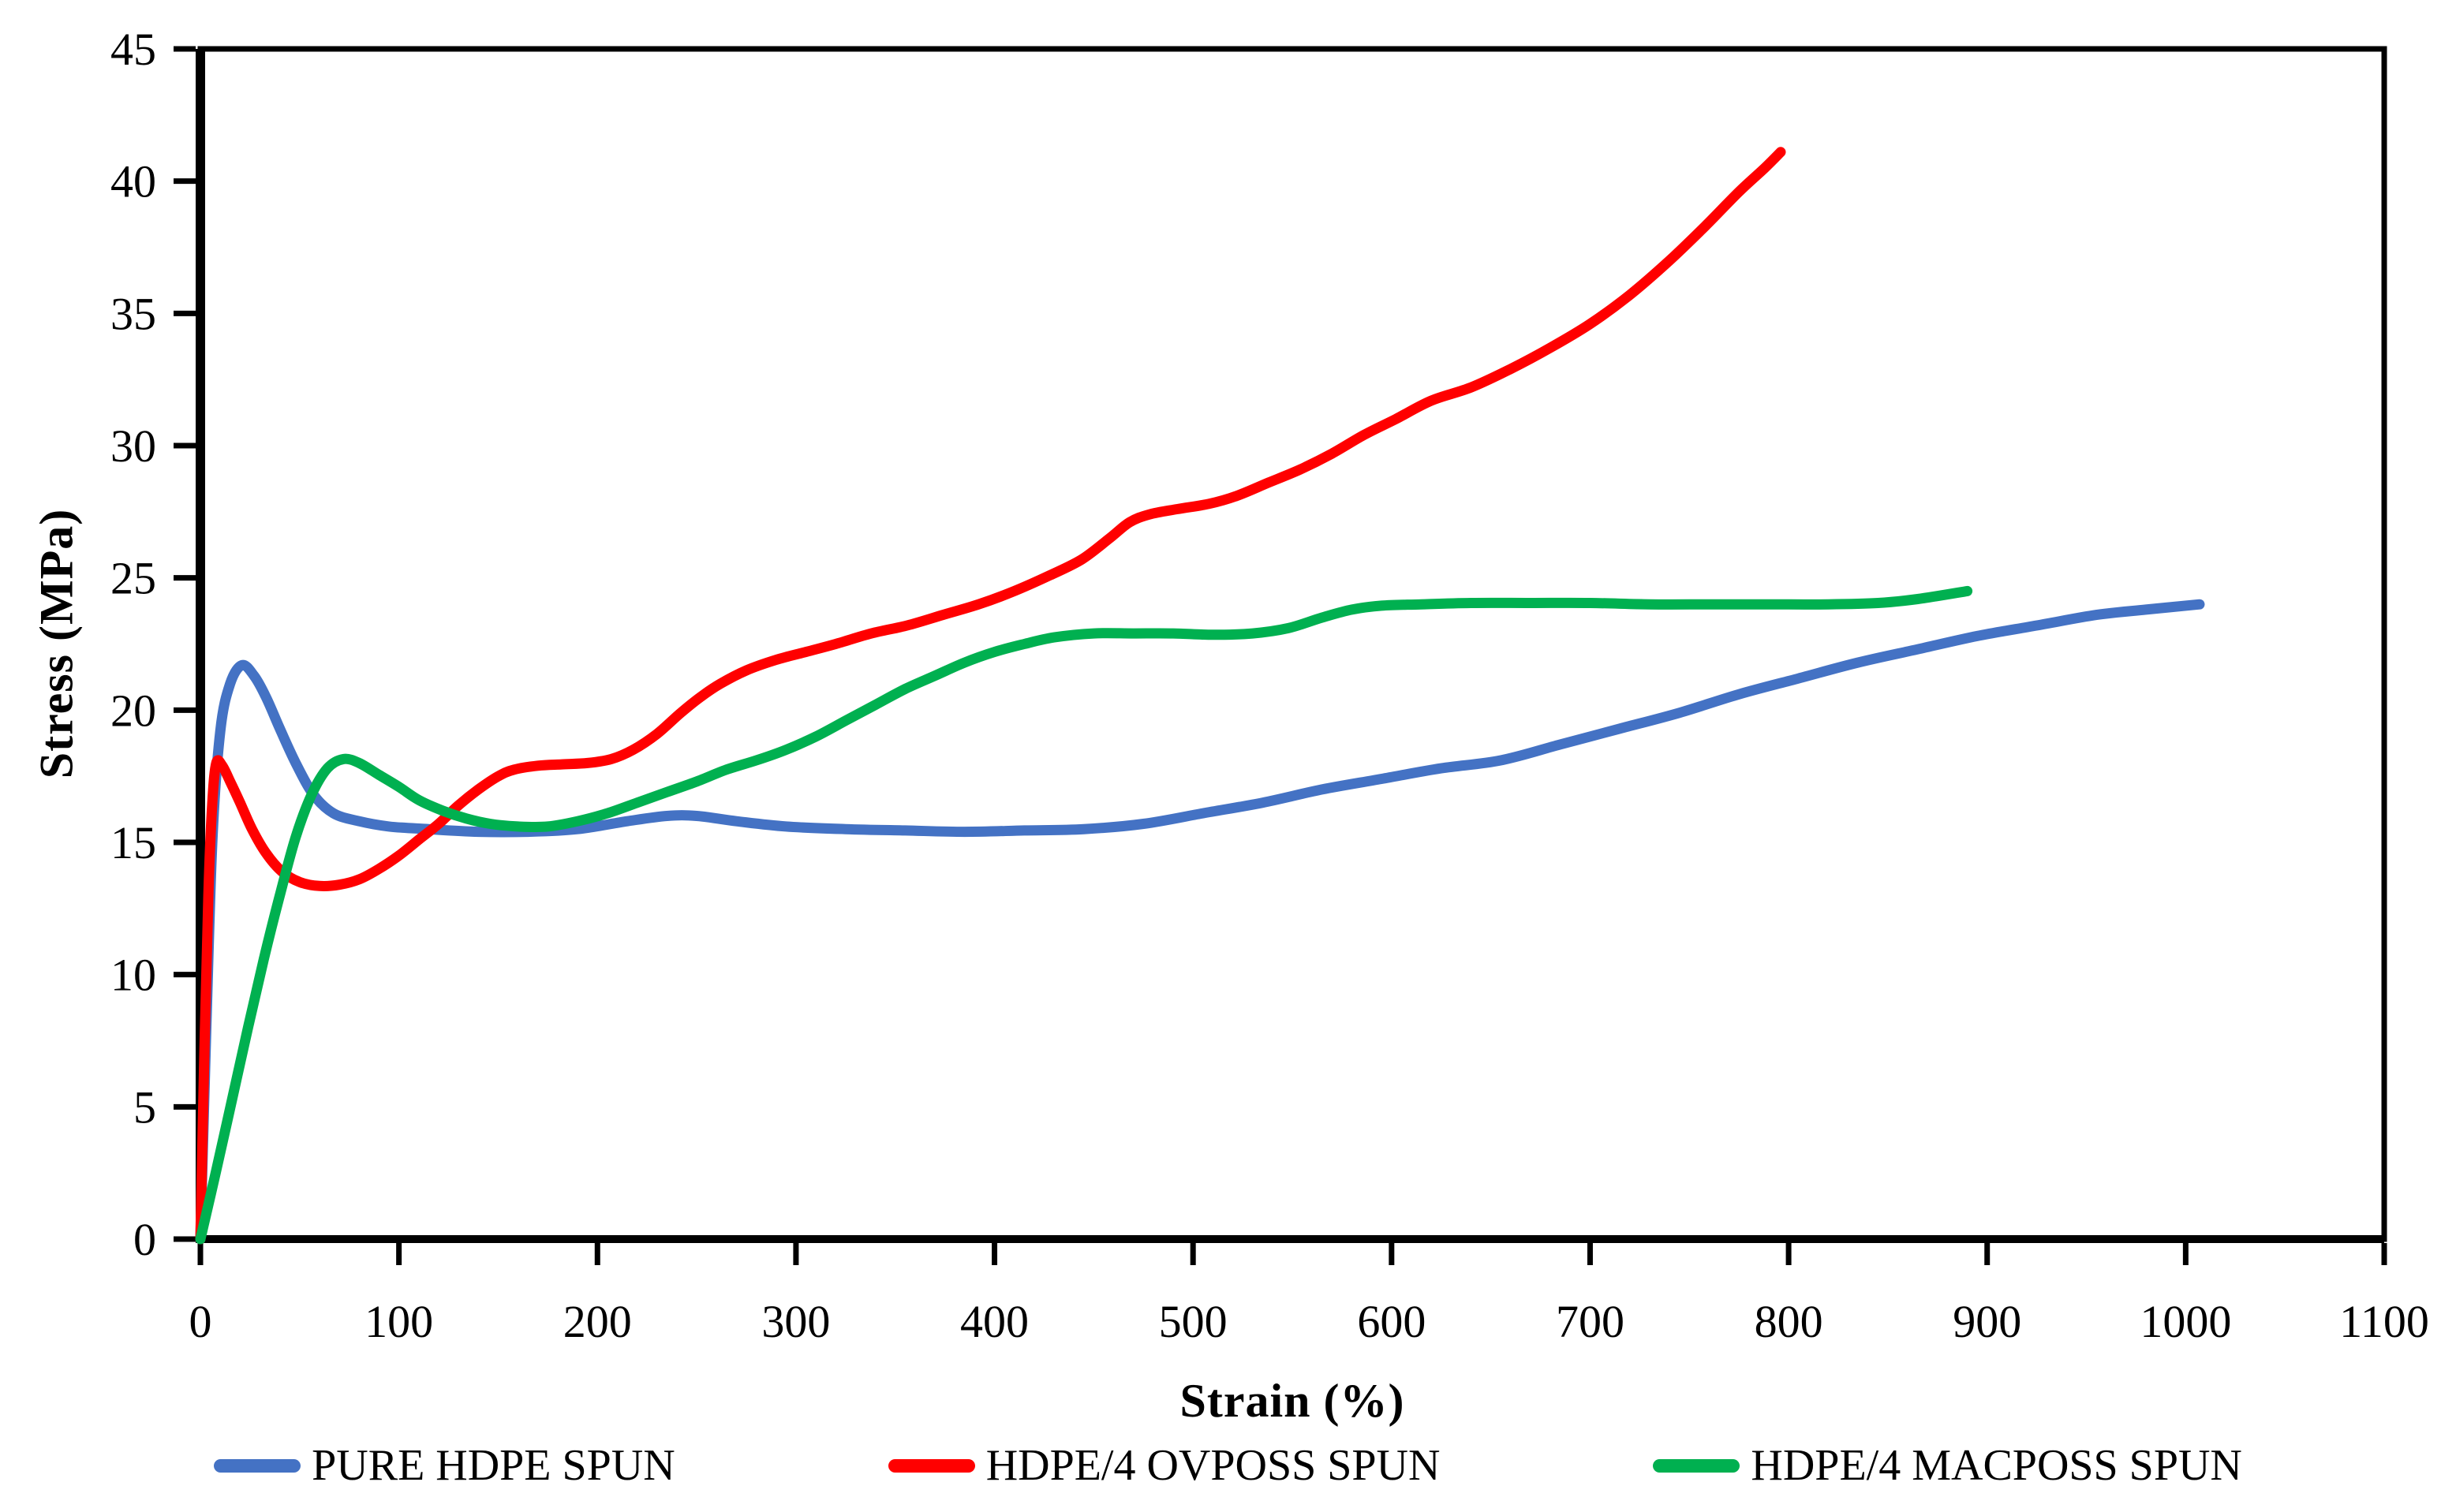 This screenshot has height=1512, width=2456. What do you see at coordinates (1590, 1321) in the screenshot?
I see `x-tick-label: 700` at bounding box center [1590, 1321].